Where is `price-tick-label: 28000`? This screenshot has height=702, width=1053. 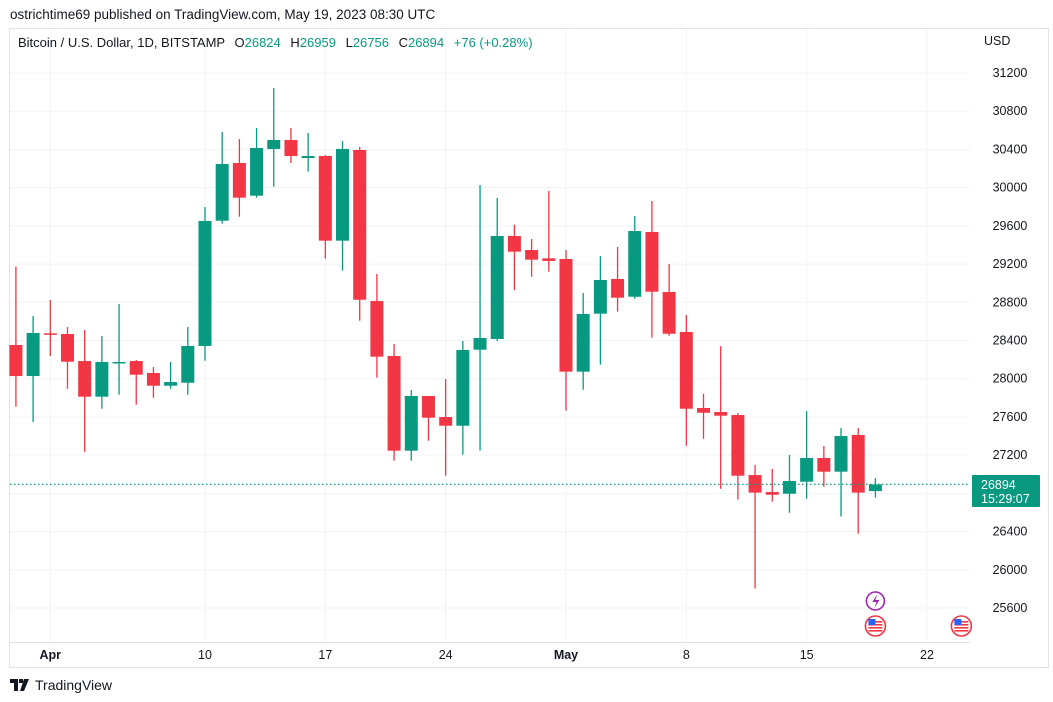
price-tick-label: 28000 is located at coordinates (1010, 379).